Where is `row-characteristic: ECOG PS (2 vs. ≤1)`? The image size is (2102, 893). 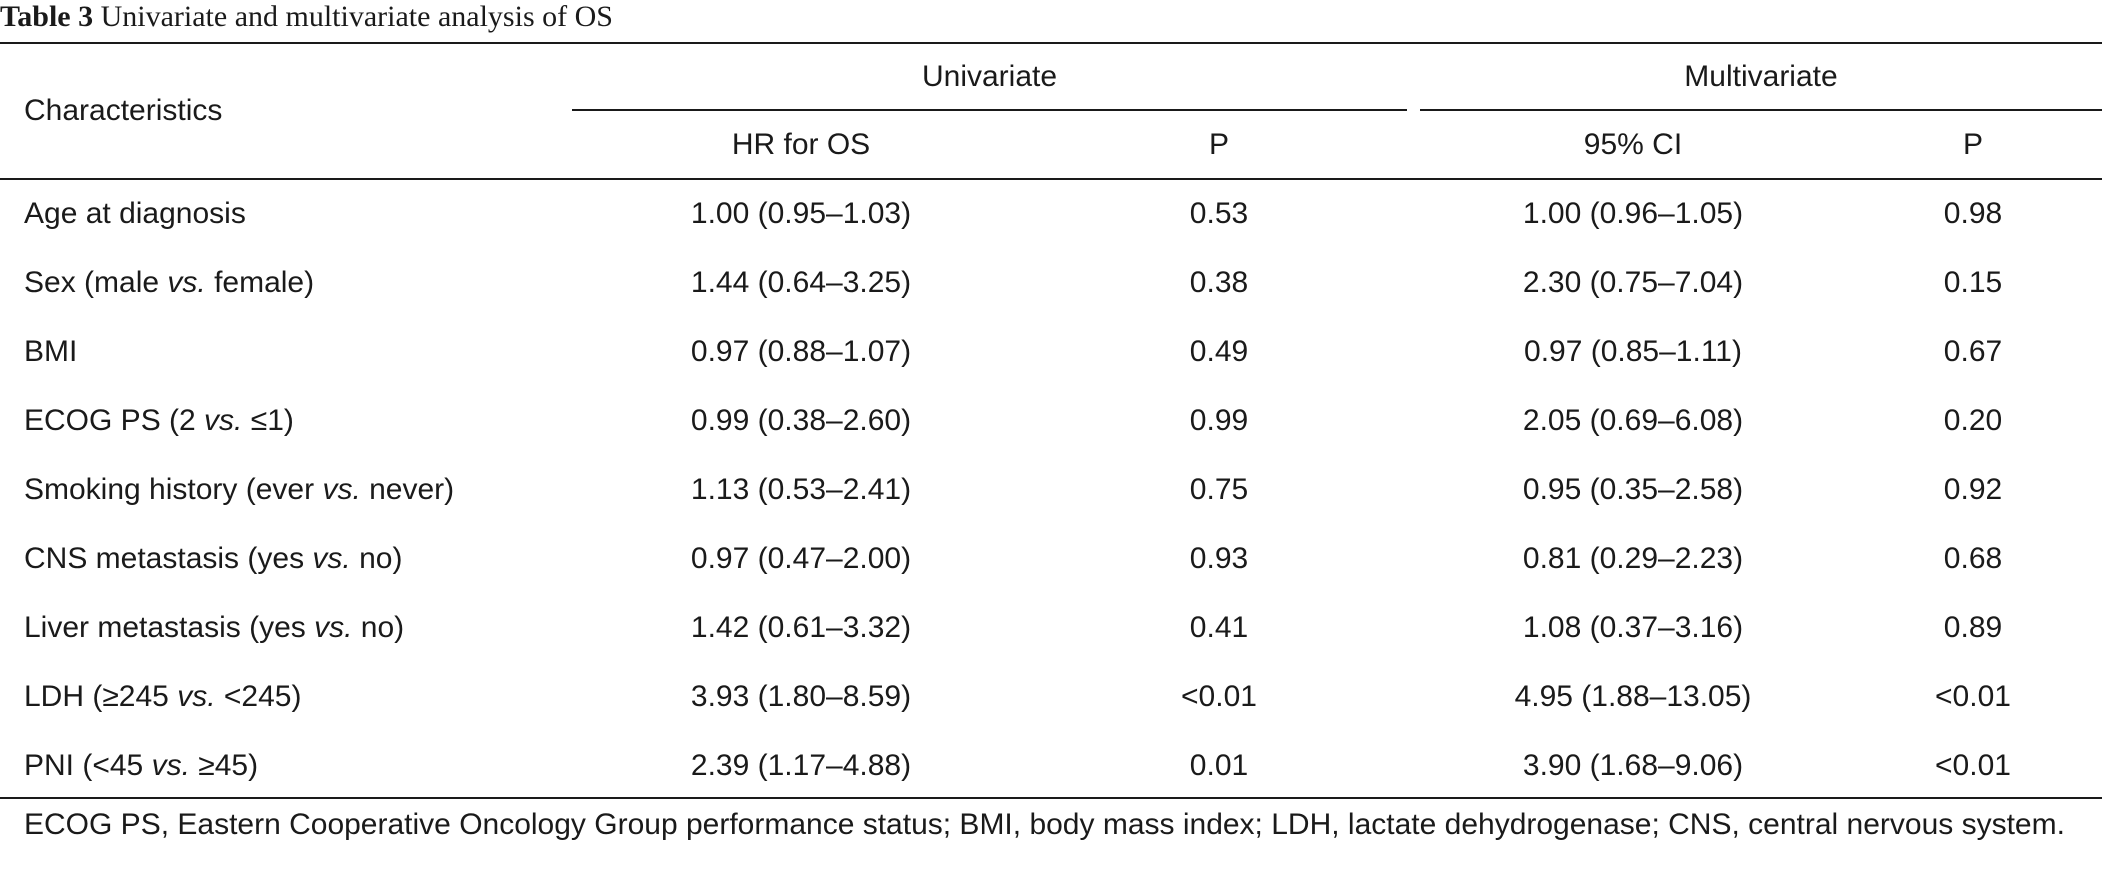 row-characteristic: ECOG PS (2 vs. ≤1) is located at coordinates (159, 420).